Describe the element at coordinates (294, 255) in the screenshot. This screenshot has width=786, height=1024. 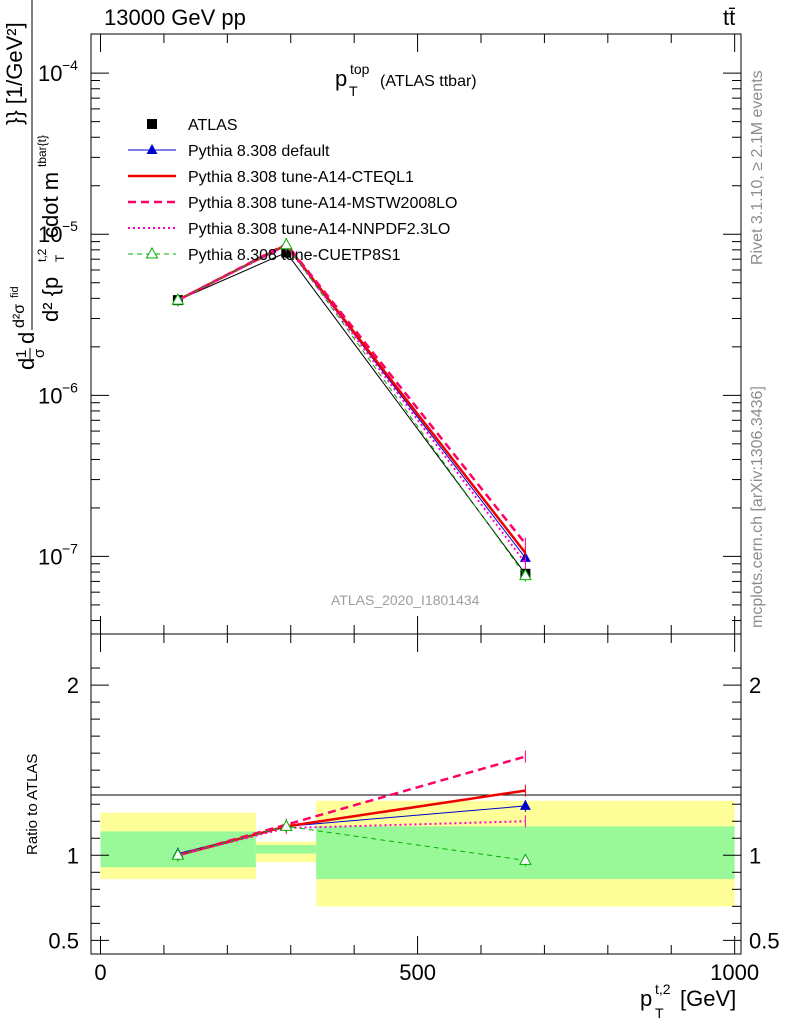
I see `legend-label-5: Pythia 8.308 tune-CUETP8S1` at that location.